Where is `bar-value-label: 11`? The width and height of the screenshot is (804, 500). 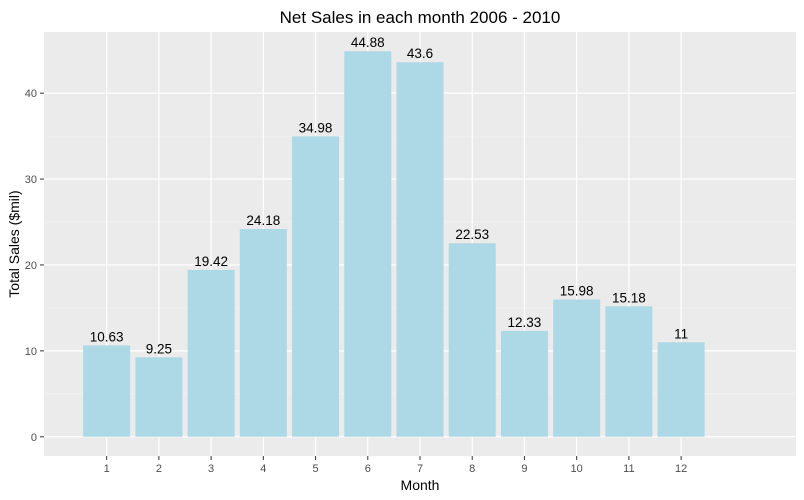 bar-value-label: 11 is located at coordinates (681, 333).